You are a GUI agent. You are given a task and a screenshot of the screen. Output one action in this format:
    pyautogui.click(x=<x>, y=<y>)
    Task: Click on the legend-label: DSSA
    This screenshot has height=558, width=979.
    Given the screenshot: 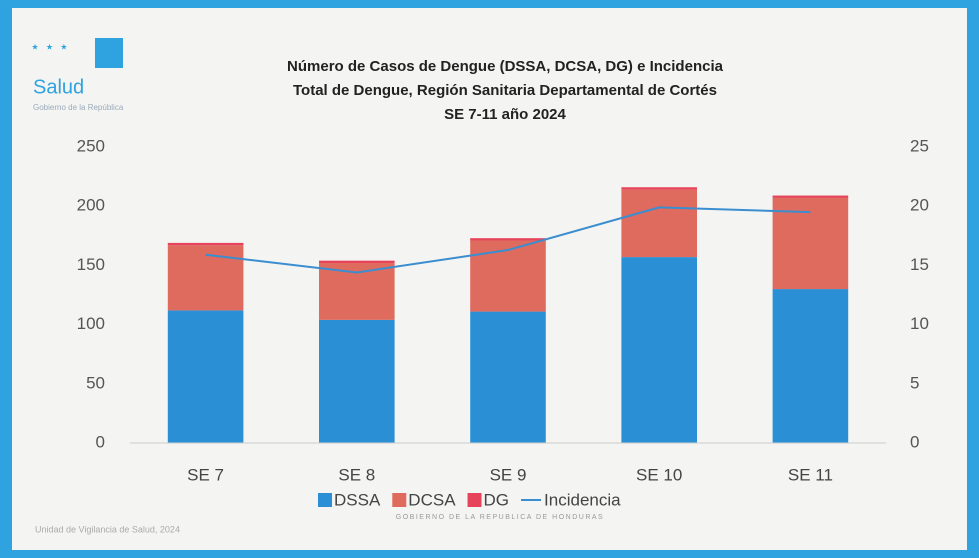 What is the action you would take?
    pyautogui.click(x=357, y=499)
    